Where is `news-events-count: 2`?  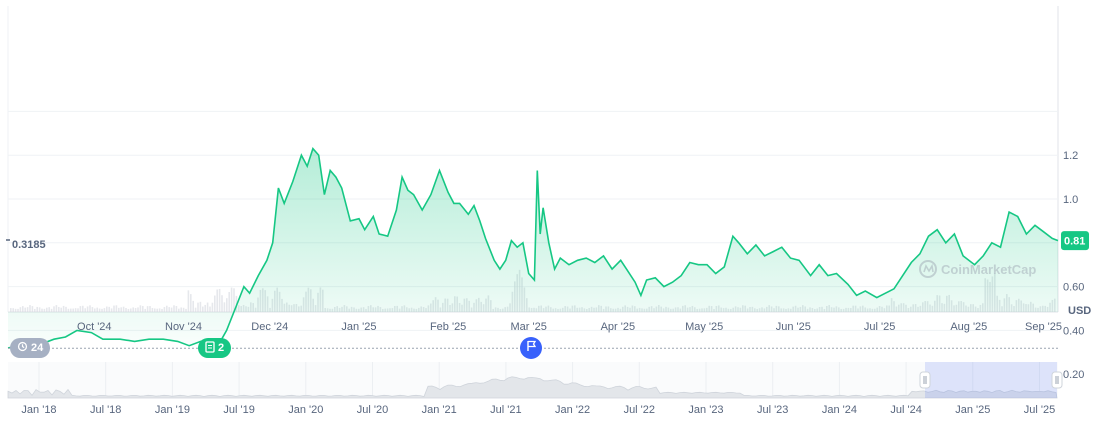
news-events-count: 2 is located at coordinates (221, 348).